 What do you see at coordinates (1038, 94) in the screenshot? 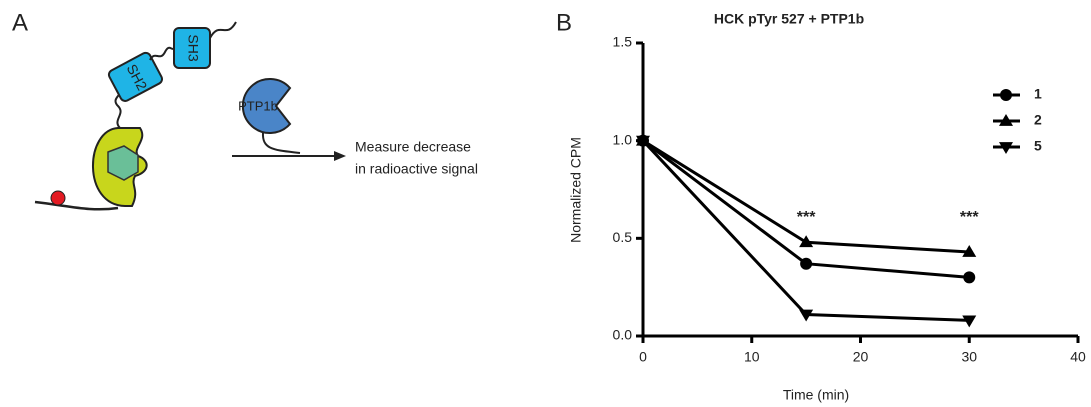
I see `legend-label: 1` at bounding box center [1038, 94].